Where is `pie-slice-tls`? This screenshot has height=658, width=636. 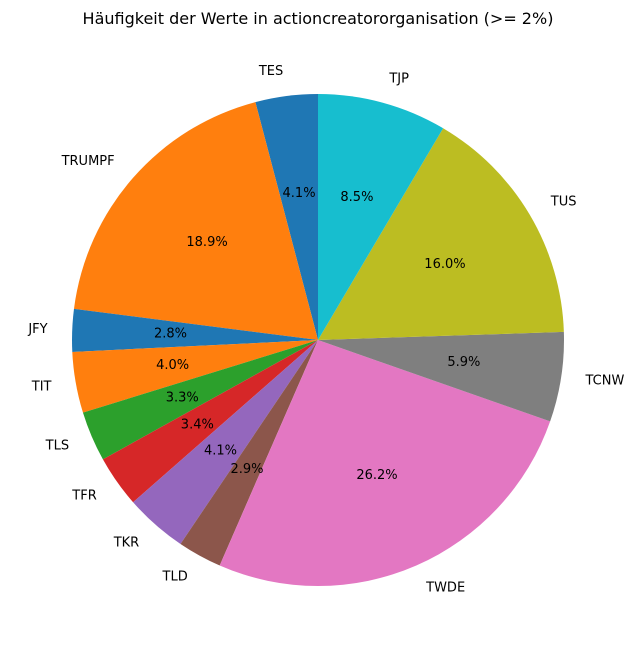 pie-slice-tls is located at coordinates (200, 400).